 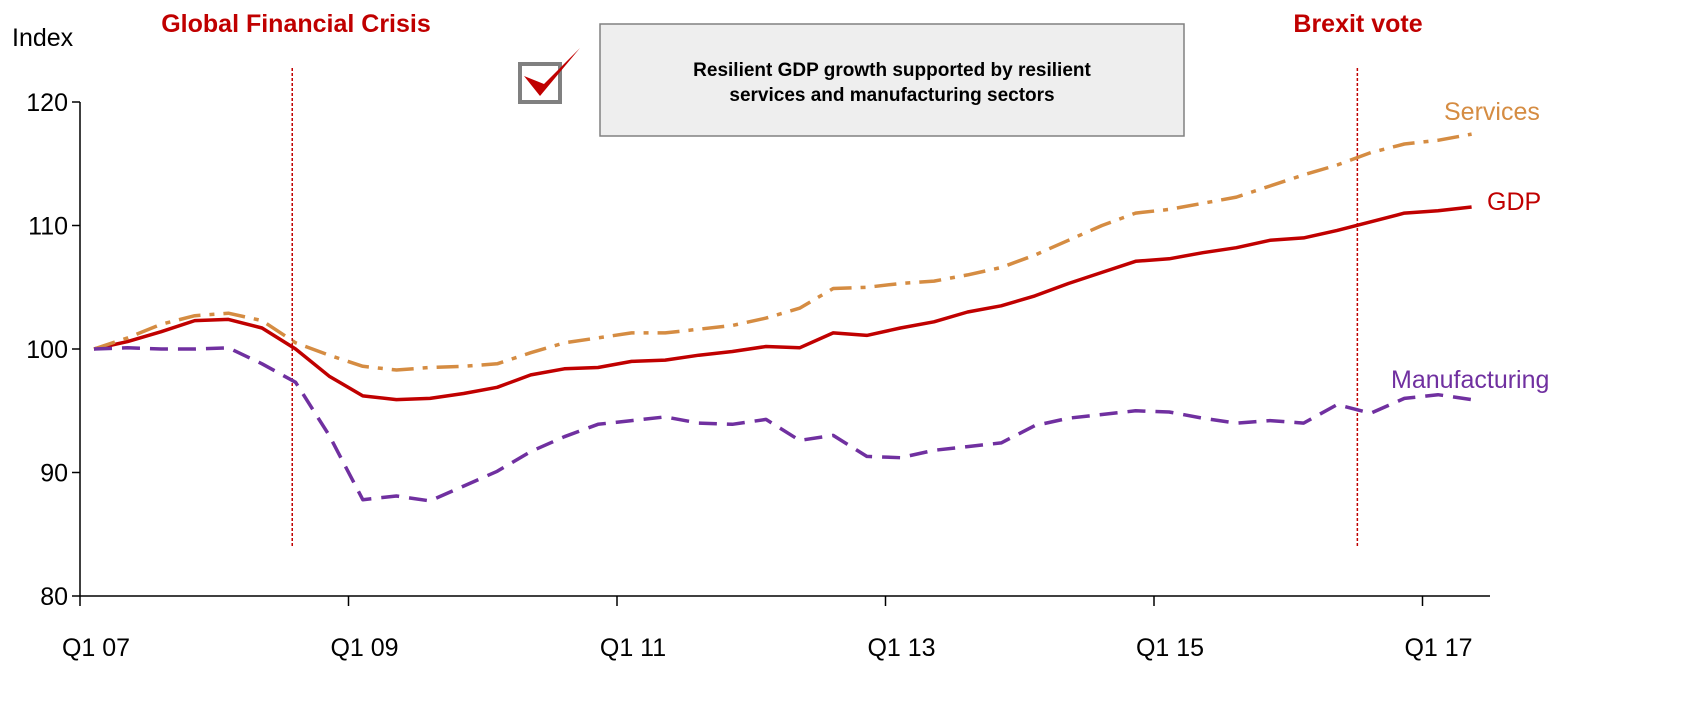 What do you see at coordinates (54, 474) in the screenshot?
I see `y-tick-label: 90` at bounding box center [54, 474].